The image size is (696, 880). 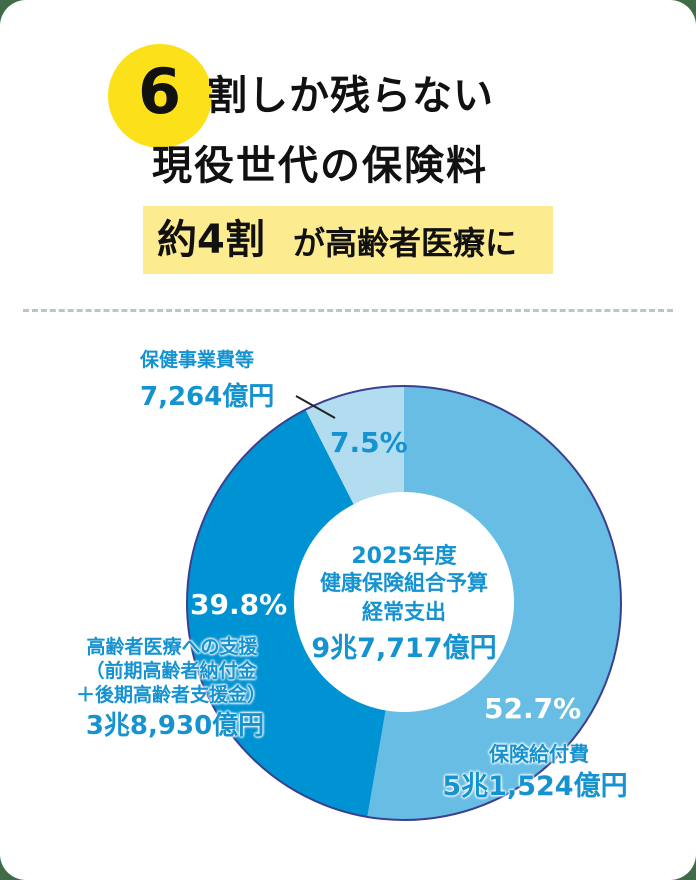 I want to click on center-year: 2025年度, so click(x=404, y=556).